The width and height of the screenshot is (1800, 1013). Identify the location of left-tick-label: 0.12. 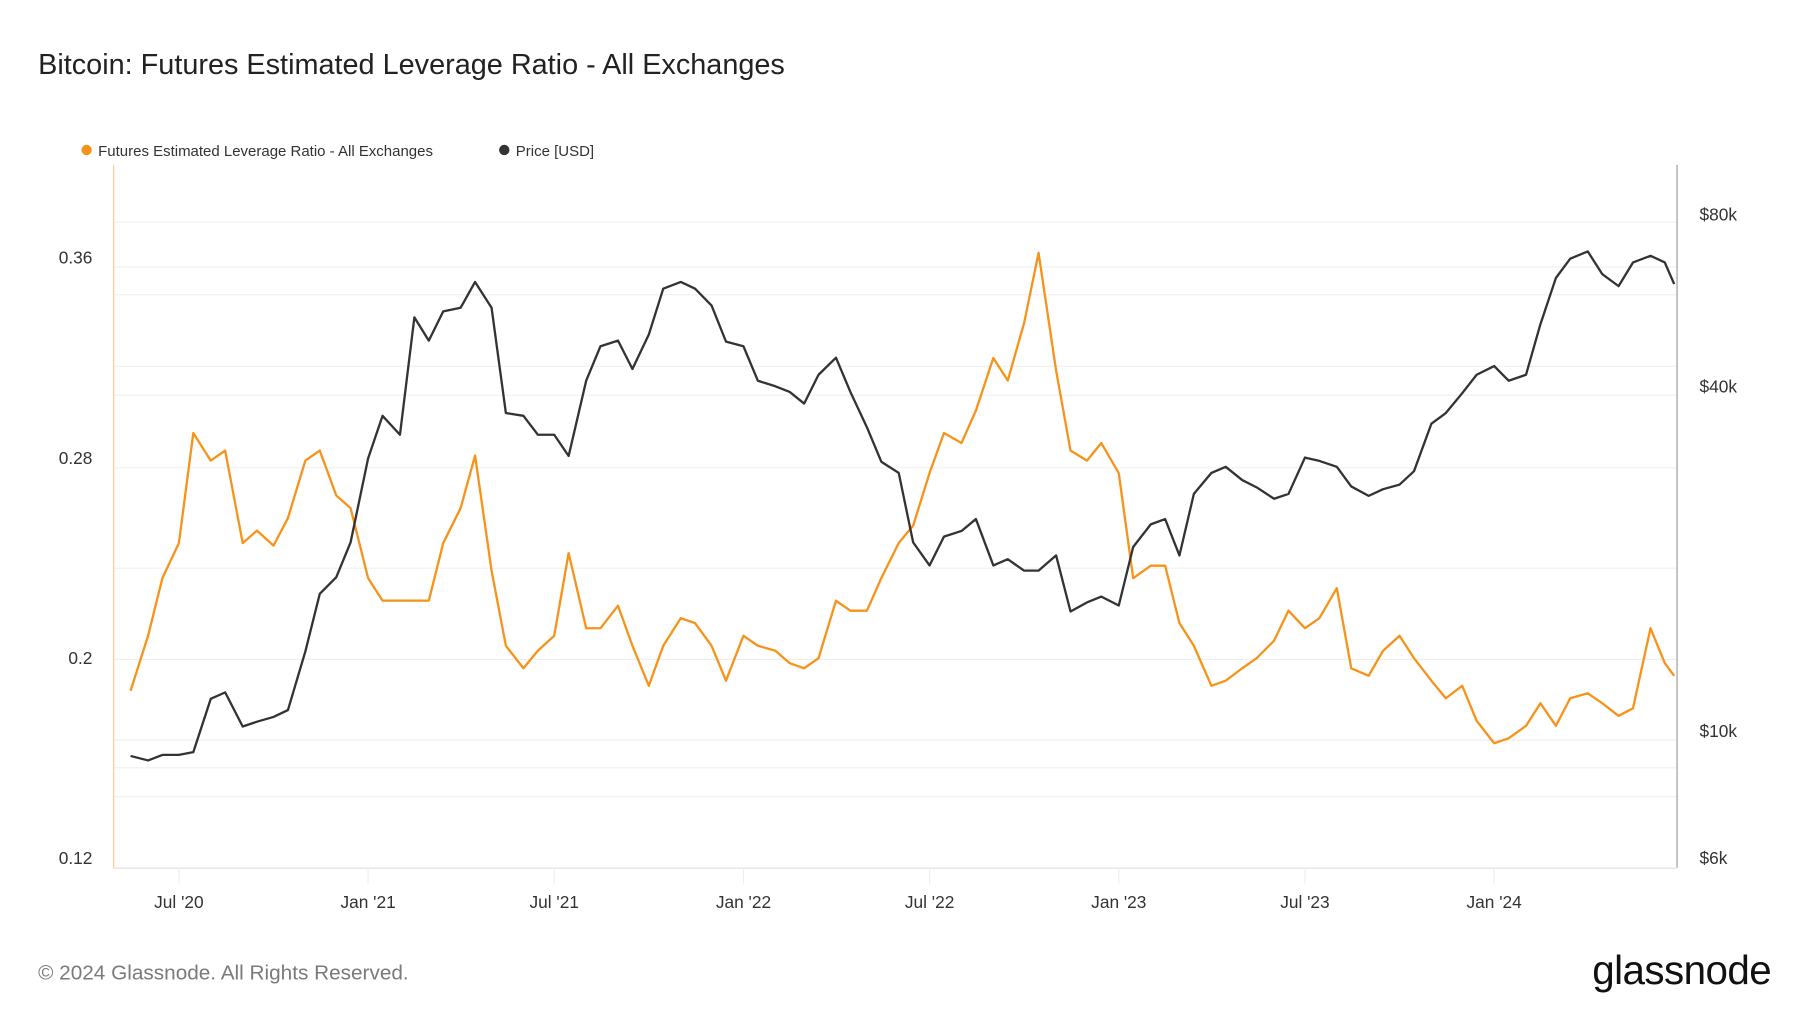
(76, 858).